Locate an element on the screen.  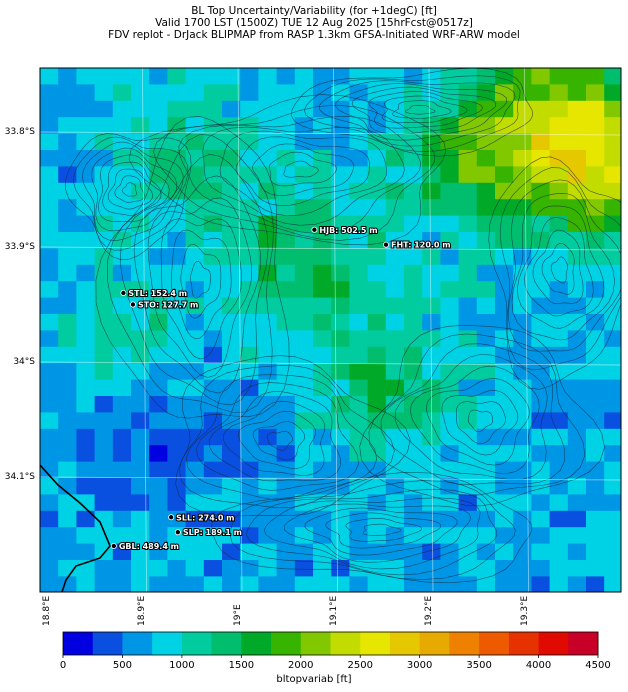
colorbar-tick-label: 3000 is located at coordinates (419, 665).